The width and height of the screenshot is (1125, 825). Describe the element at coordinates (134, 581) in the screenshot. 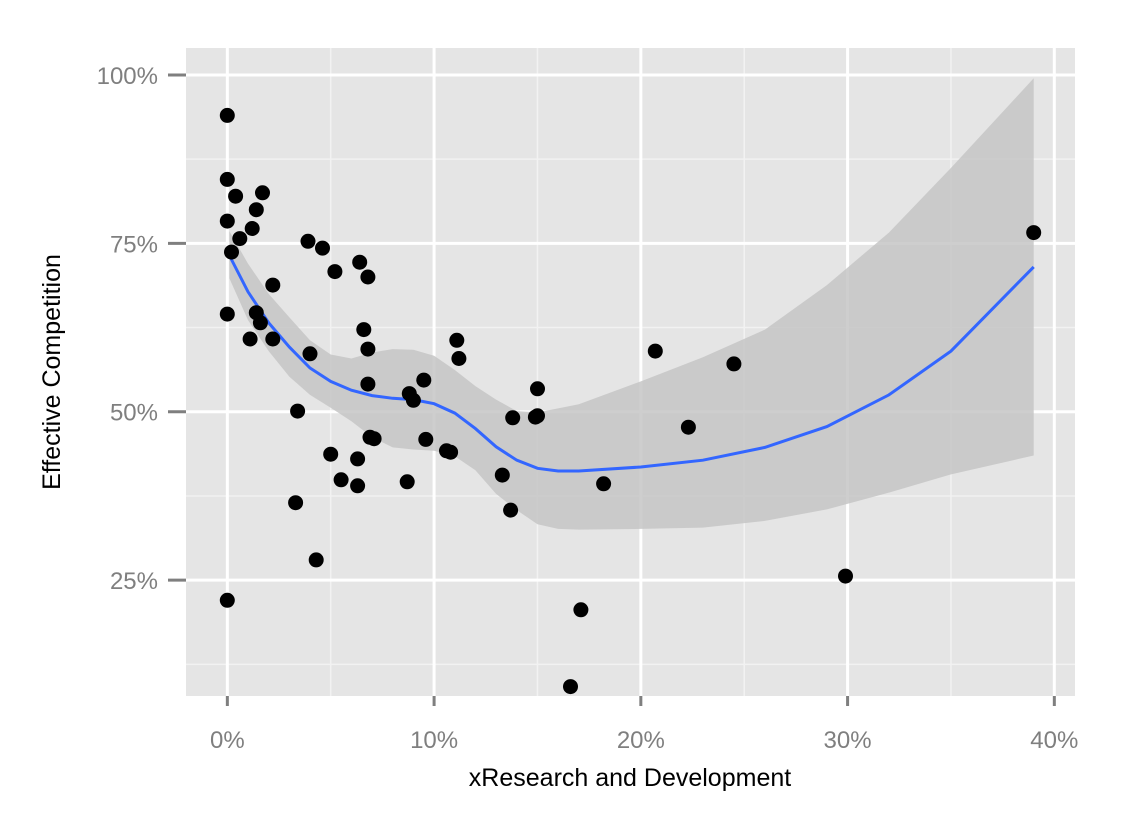

I see `y-tick-label: 25%` at that location.